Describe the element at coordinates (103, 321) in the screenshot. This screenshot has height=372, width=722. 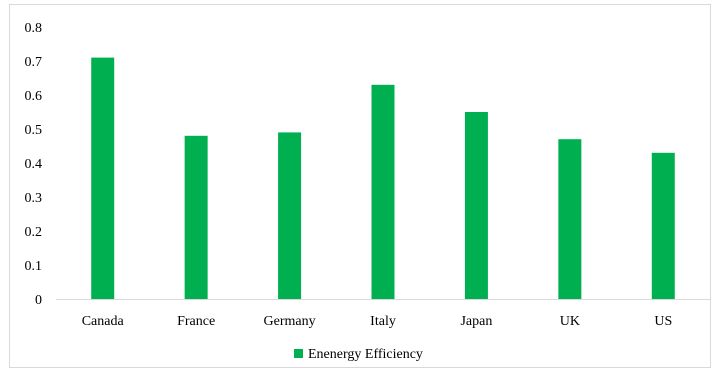
I see `x-tick-label: Canada` at that location.